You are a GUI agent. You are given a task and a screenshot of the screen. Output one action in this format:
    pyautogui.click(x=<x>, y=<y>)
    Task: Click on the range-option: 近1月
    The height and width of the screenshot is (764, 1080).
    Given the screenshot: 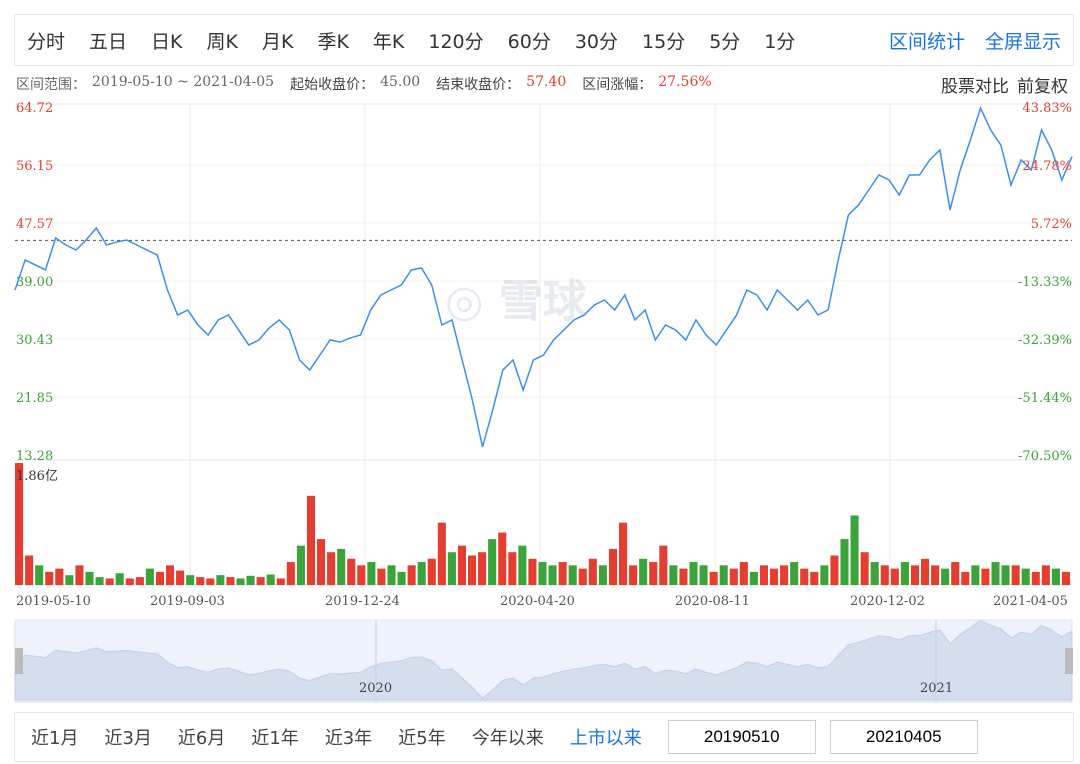 What is the action you would take?
    pyautogui.click(x=55, y=738)
    